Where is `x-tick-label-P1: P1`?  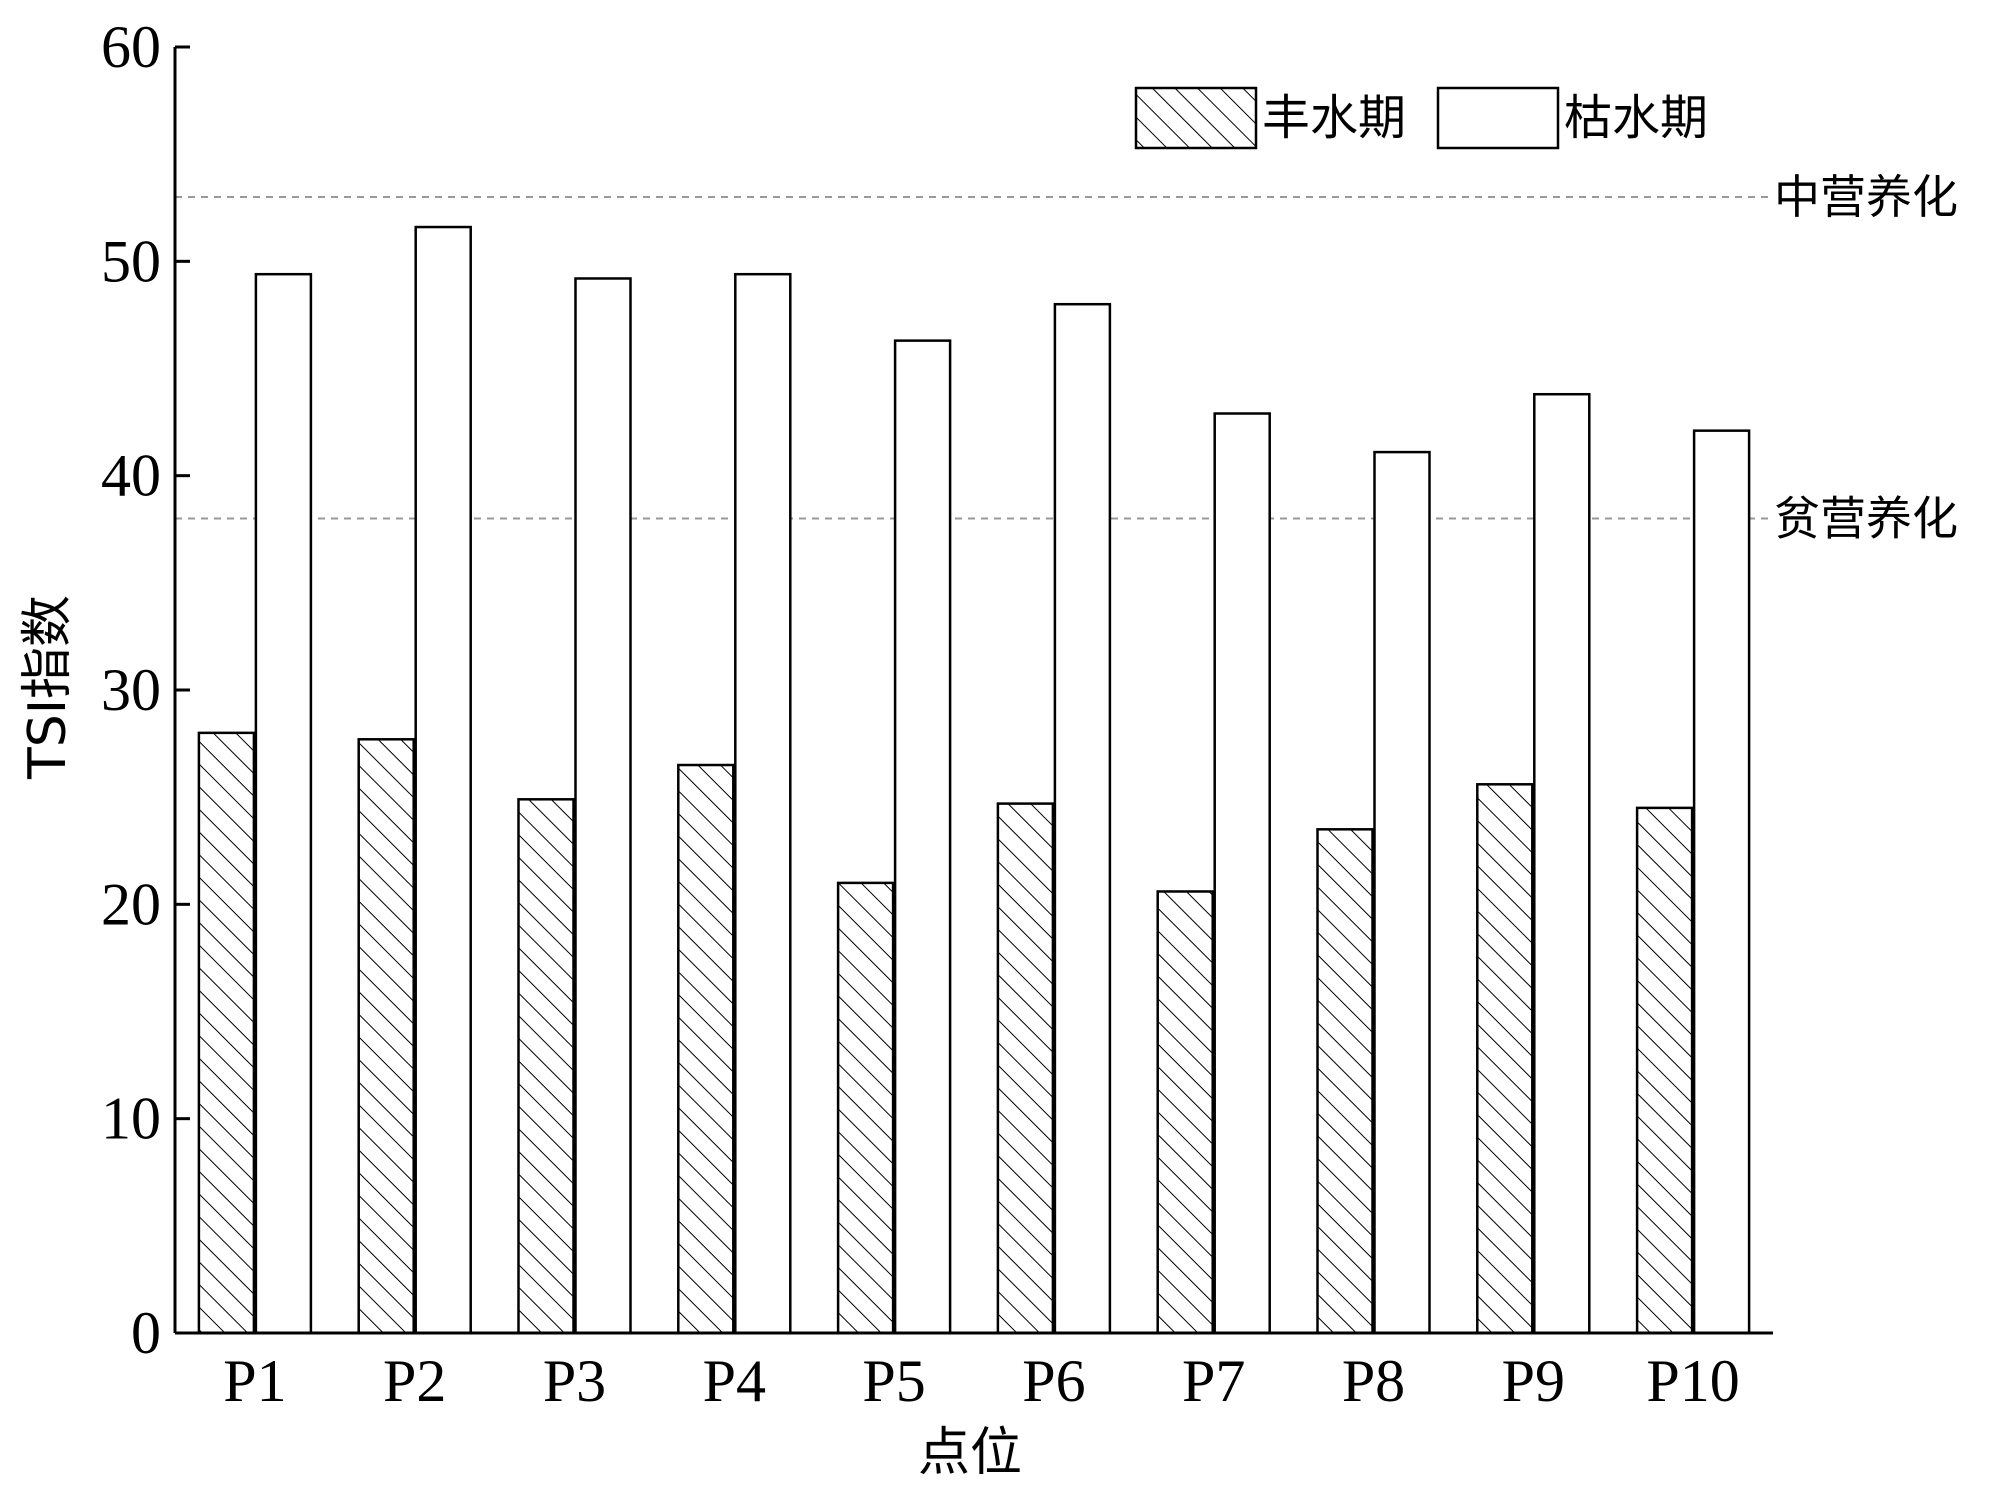 x-tick-label-P1: P1 is located at coordinates (254, 1381).